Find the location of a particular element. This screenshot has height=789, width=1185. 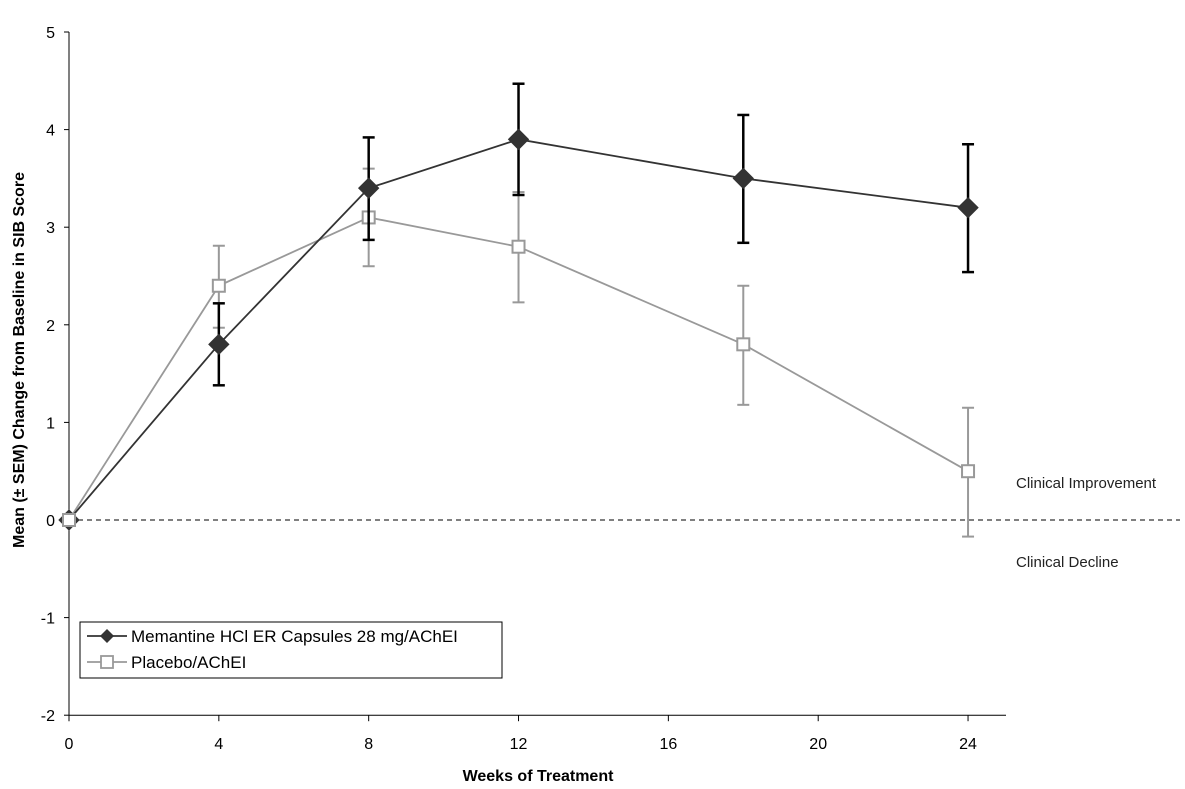

data-point-placebo-origin is located at coordinates (69, 520).